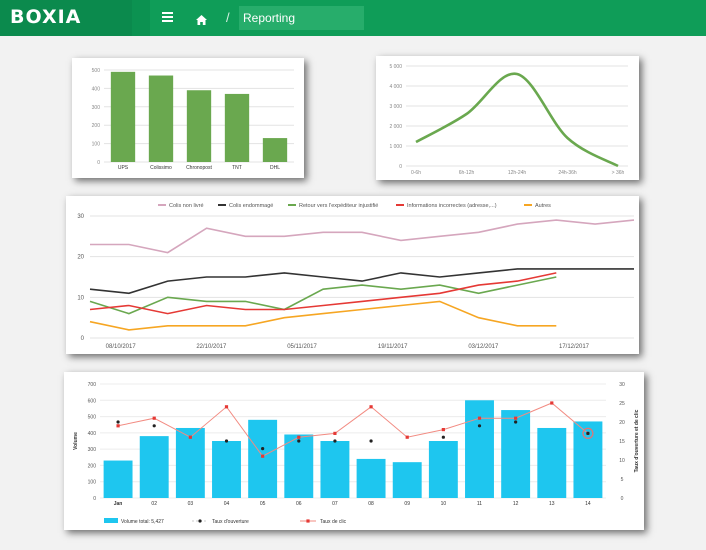 This screenshot has width=706, height=550. What do you see at coordinates (618, 173) in the screenshot?
I see `x-tick-label: > 36h` at bounding box center [618, 173].